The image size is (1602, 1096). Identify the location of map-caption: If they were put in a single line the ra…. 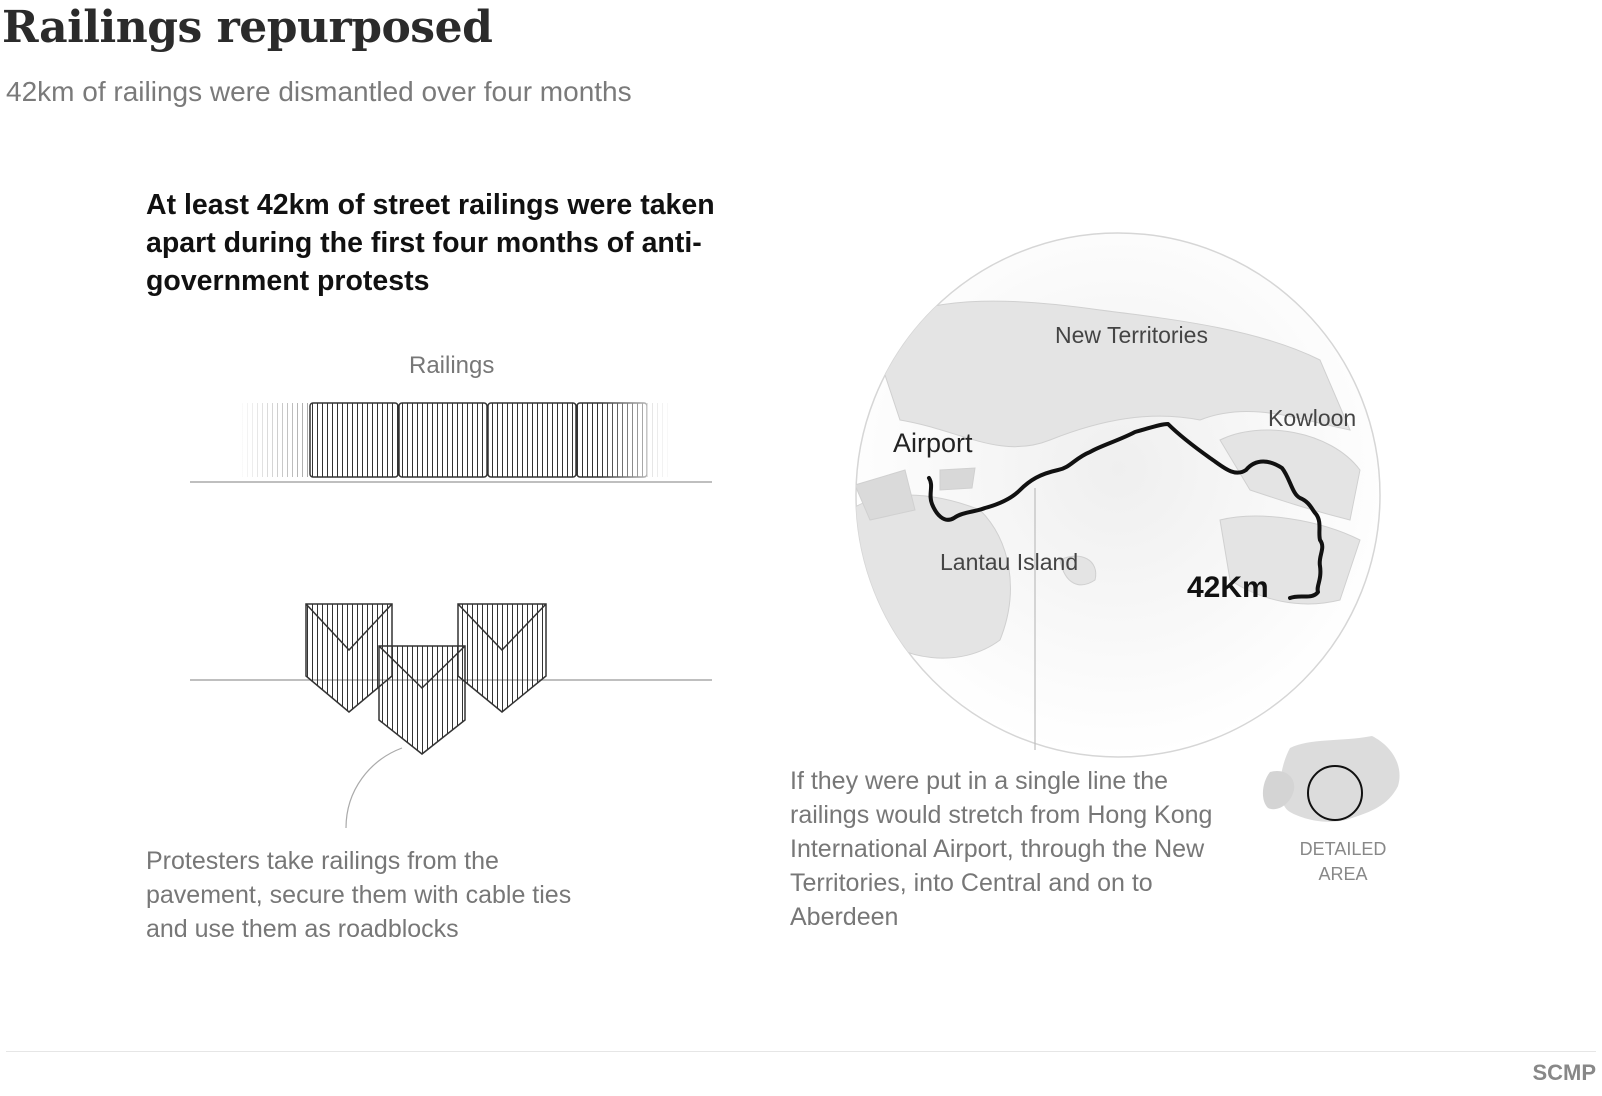
(1001, 849).